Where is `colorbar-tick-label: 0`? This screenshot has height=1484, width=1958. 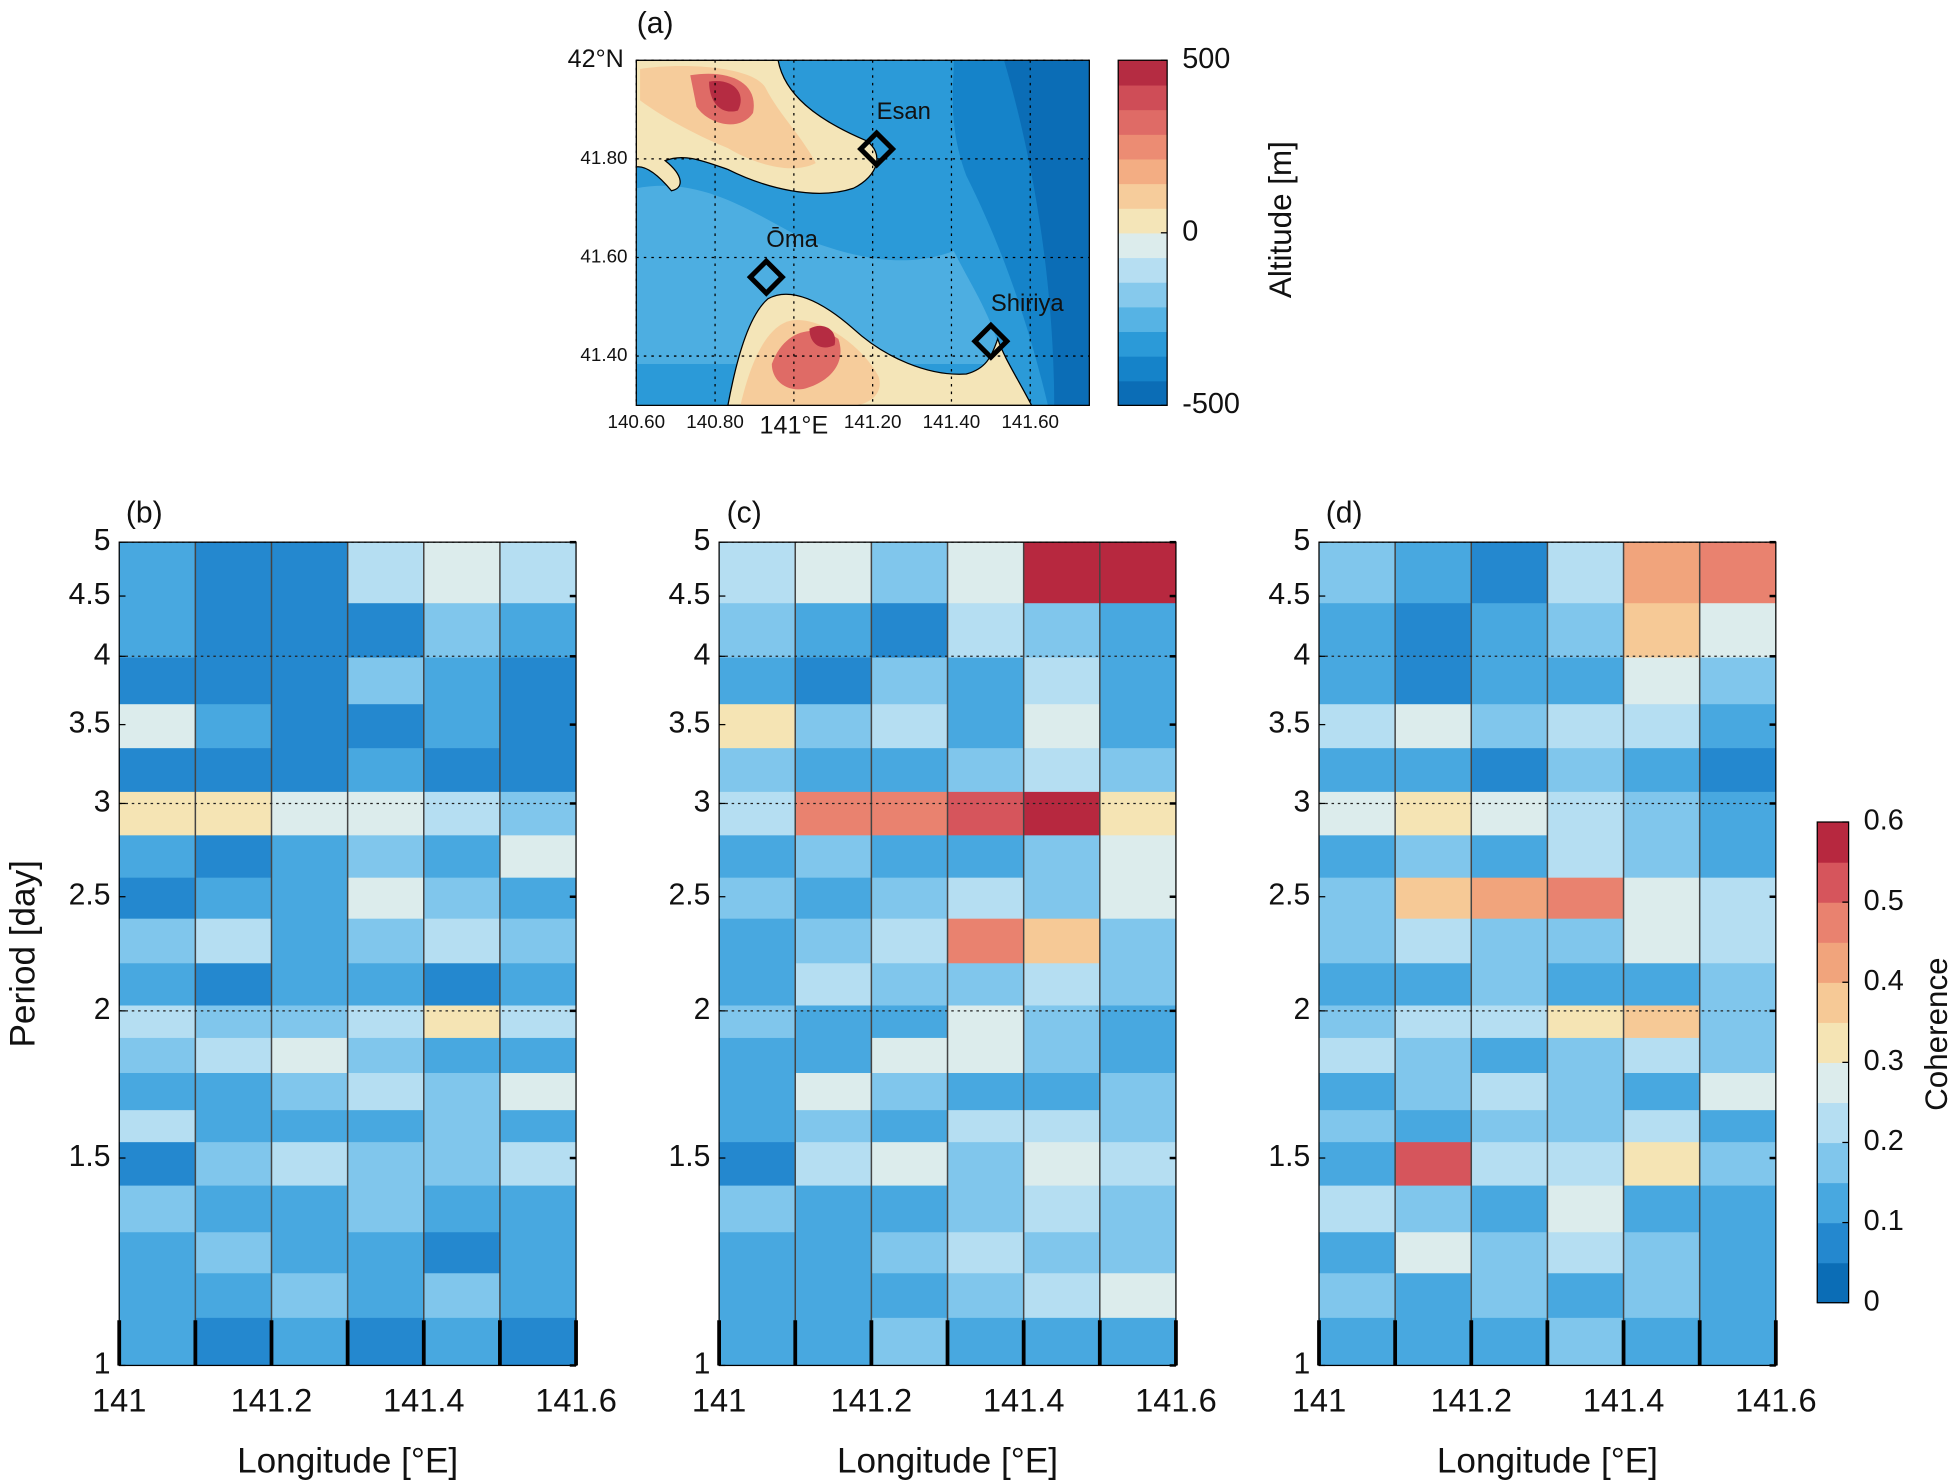 colorbar-tick-label: 0 is located at coordinates (1190, 231).